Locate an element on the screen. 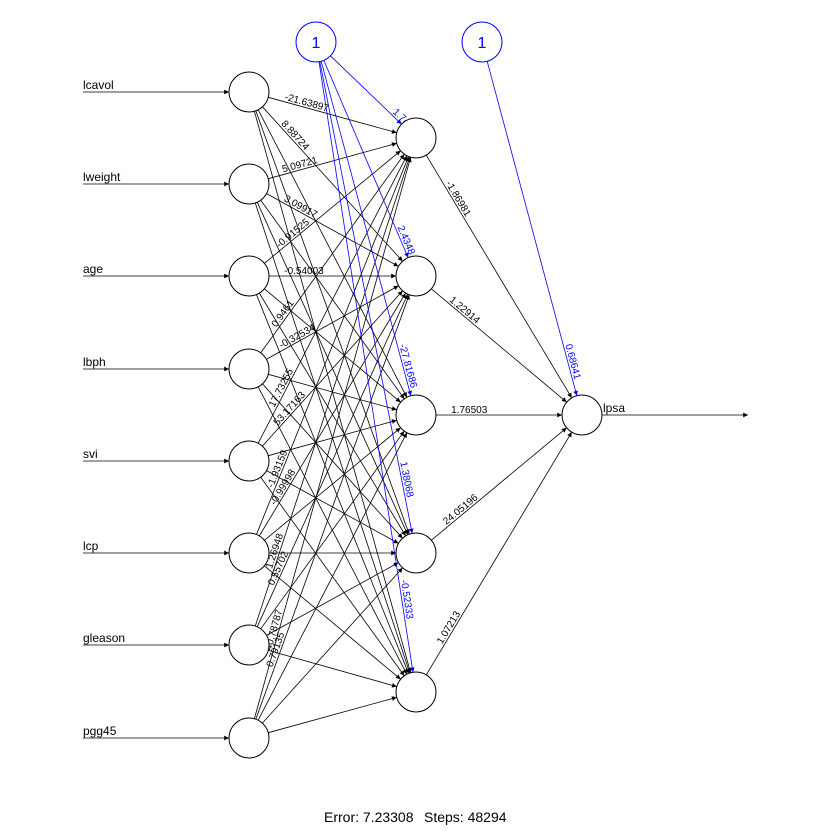 The width and height of the screenshot is (831, 831). edge-pgg45-h2 is located at coordinates (332, 507).